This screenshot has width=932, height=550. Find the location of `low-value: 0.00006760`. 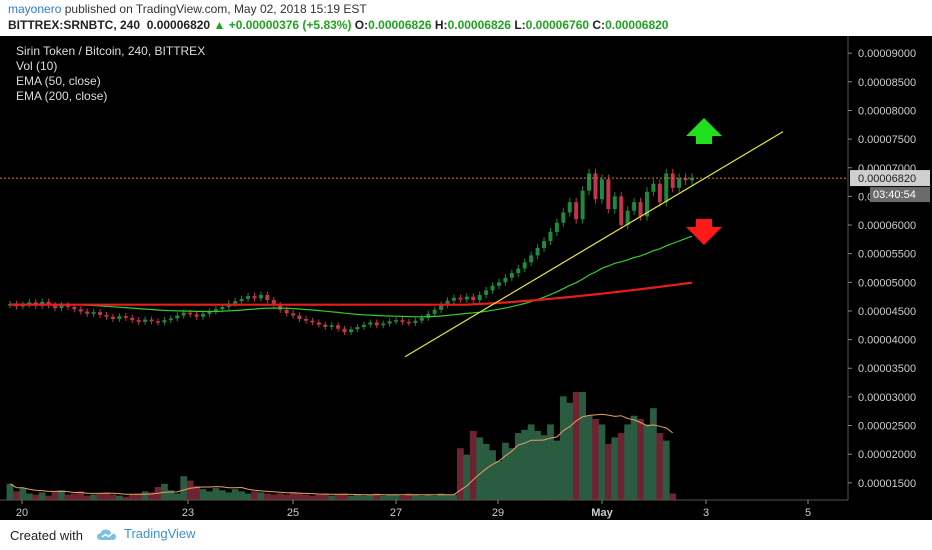

low-value: 0.00006760 is located at coordinates (557, 25).